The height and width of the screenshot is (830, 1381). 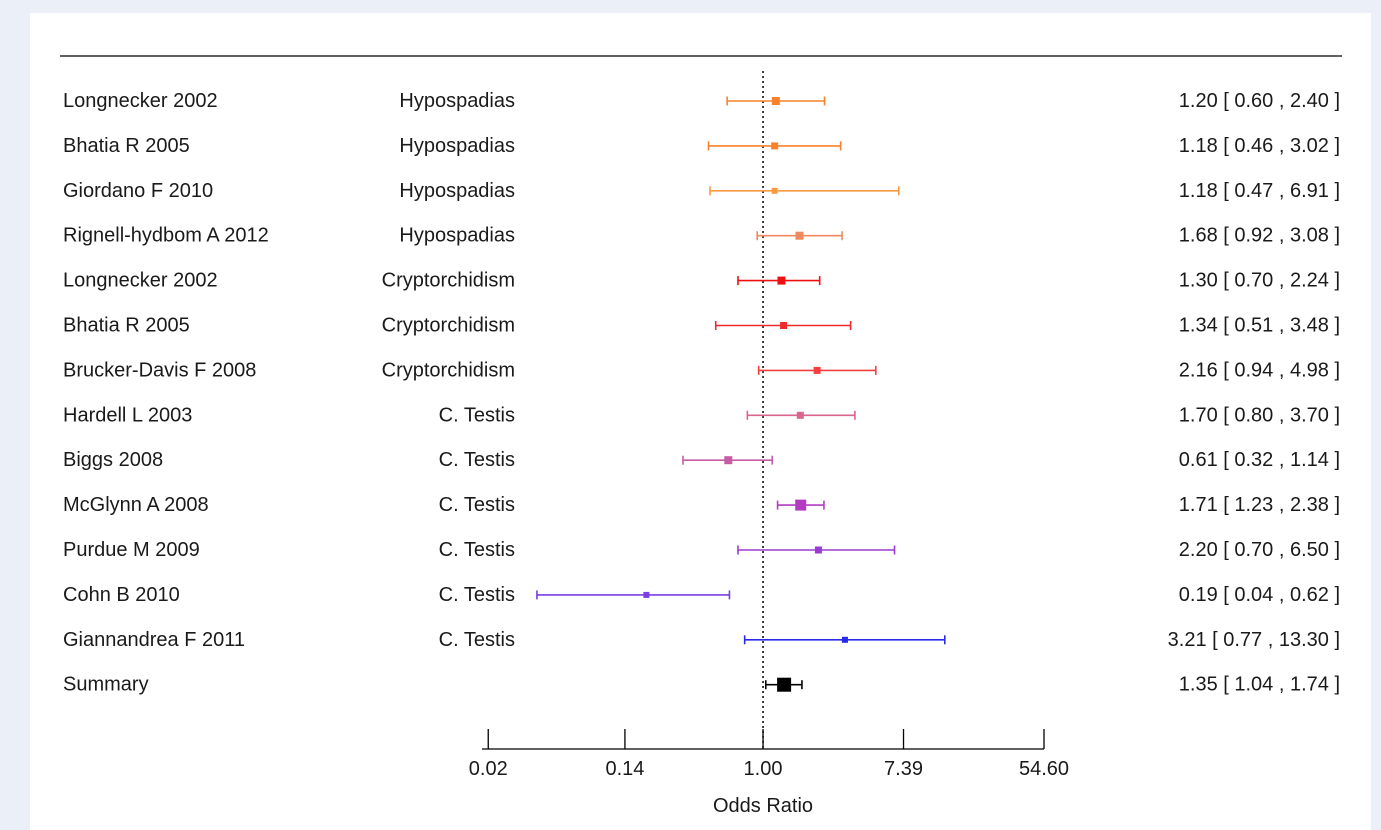 What do you see at coordinates (1259, 370) in the screenshot?
I see `ci-text: 2.16 [ 0.94 , 4.98 ]` at bounding box center [1259, 370].